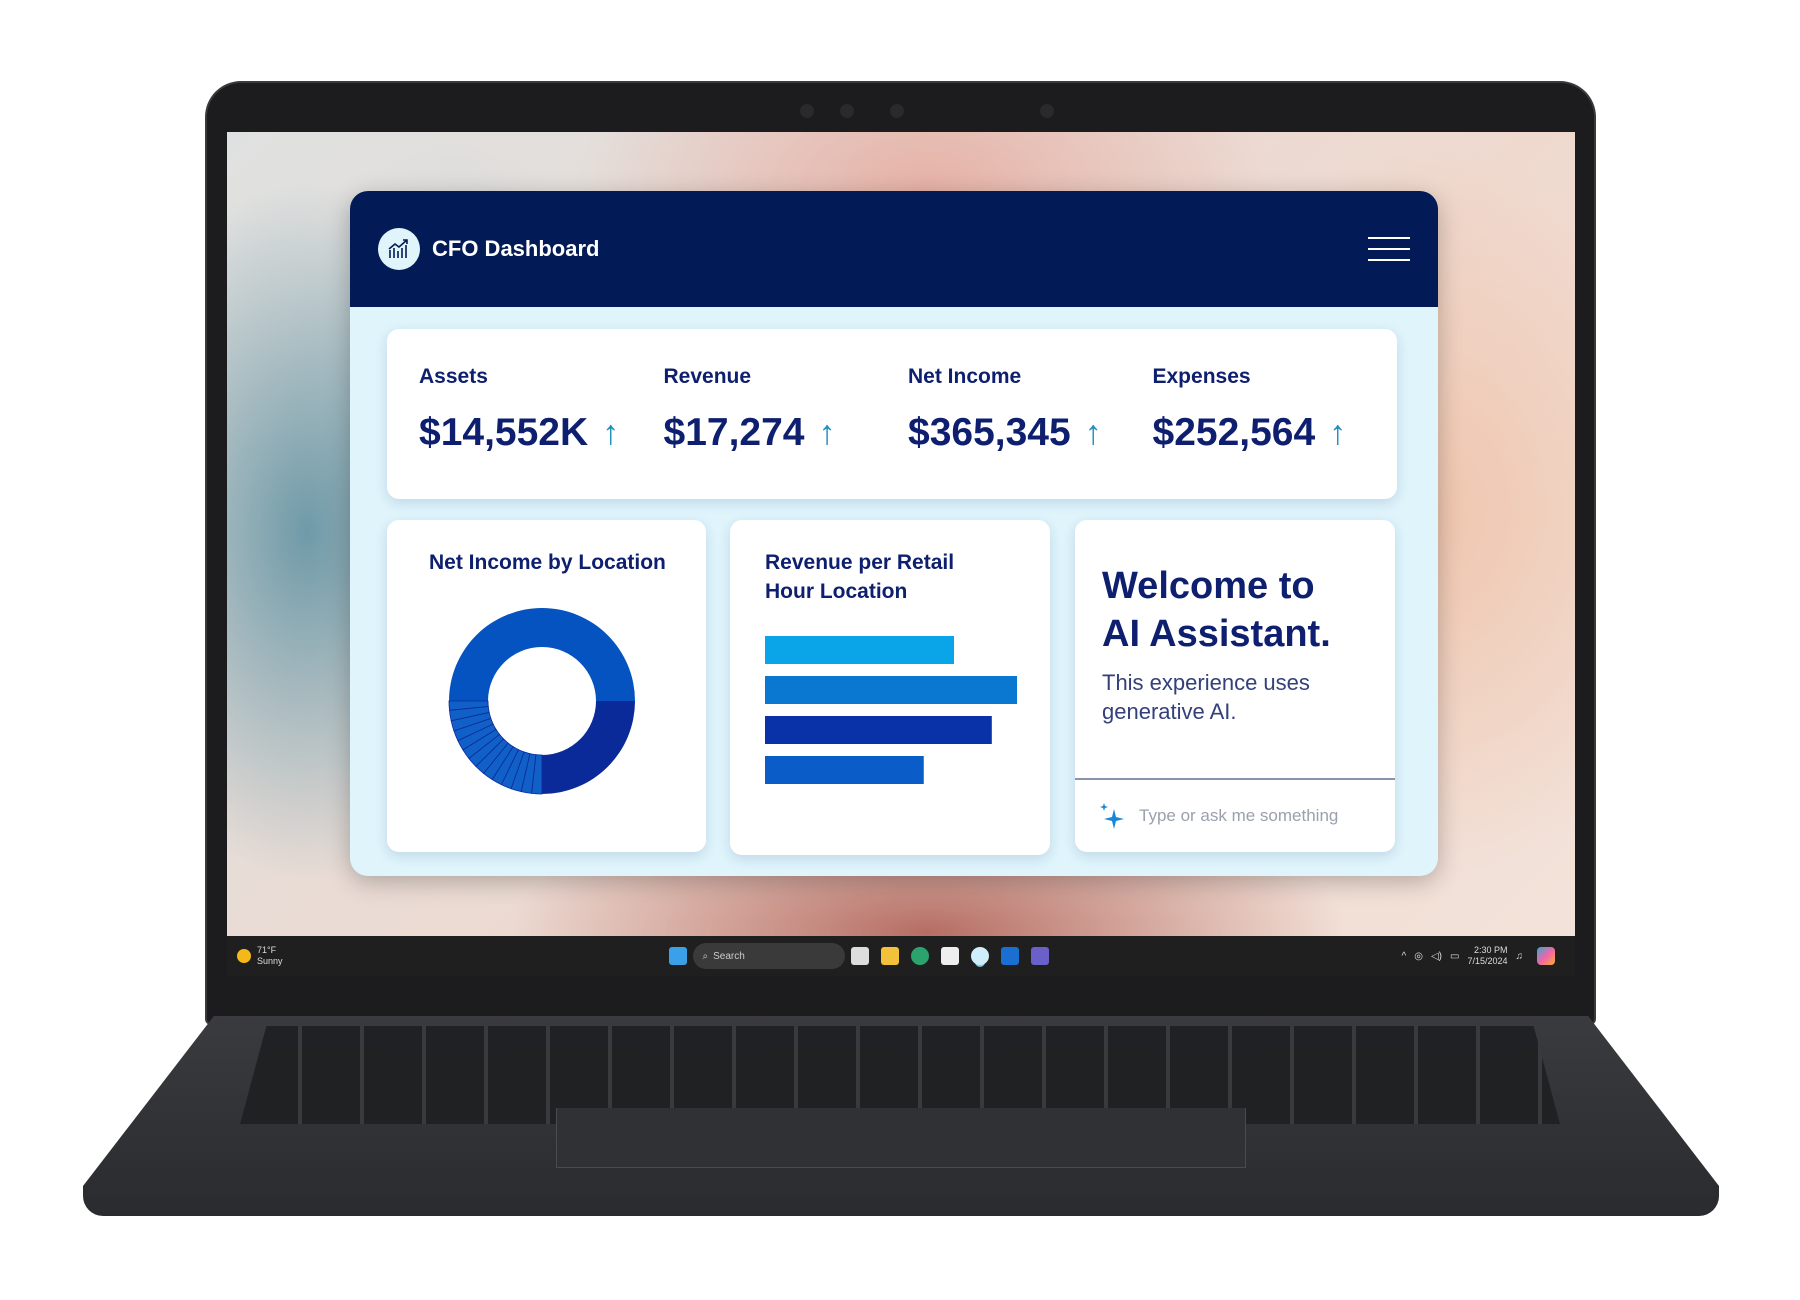 Image resolution: width=1800 pixels, height=1300 pixels. What do you see at coordinates (949, 956) in the screenshot?
I see `store-icon` at bounding box center [949, 956].